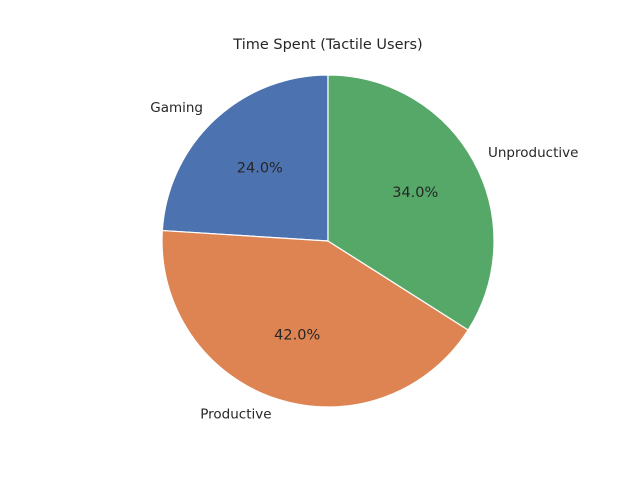 This screenshot has height=480, width=640. Describe the element at coordinates (176, 108) in the screenshot. I see `slice-label-gaming: Gaming` at that location.